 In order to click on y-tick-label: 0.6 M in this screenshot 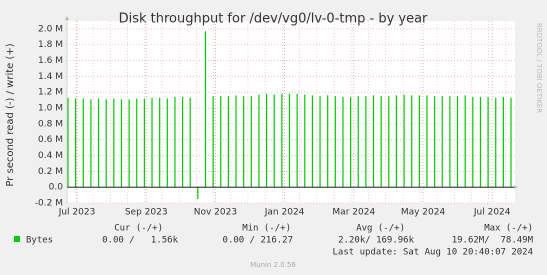, I will do `click(50, 140)`.